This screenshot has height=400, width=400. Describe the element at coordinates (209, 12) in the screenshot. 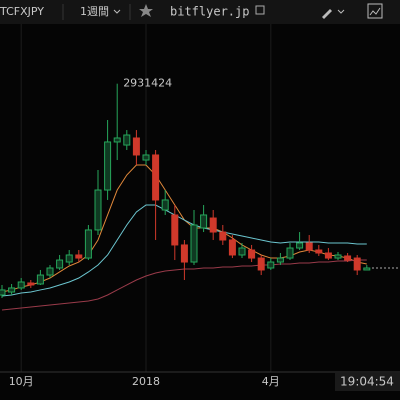

I see `source: bitflyer.jp` at that location.